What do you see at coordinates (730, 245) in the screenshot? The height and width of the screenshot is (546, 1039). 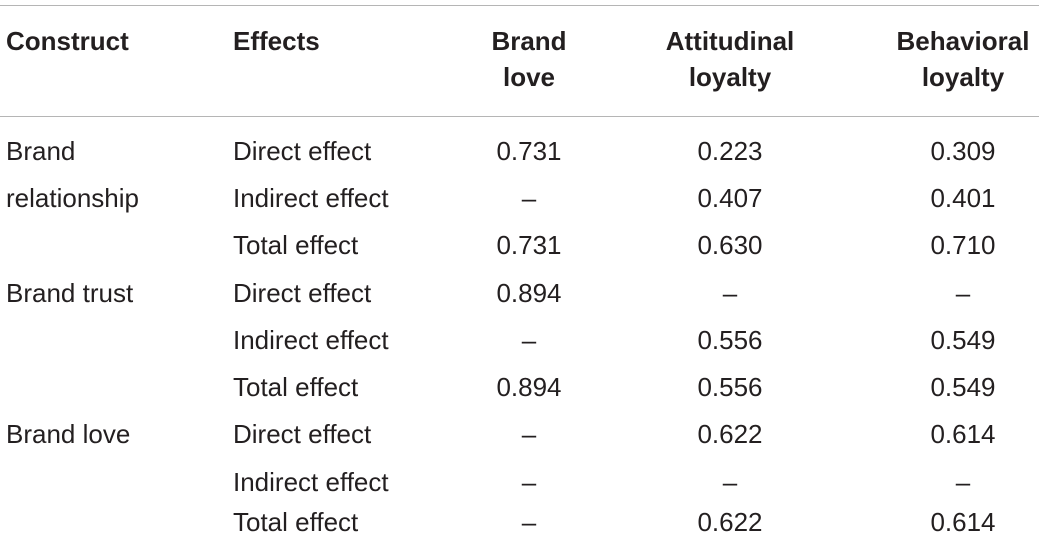 I see `row-attitudinal-loyalty-value: 0.630` at bounding box center [730, 245].